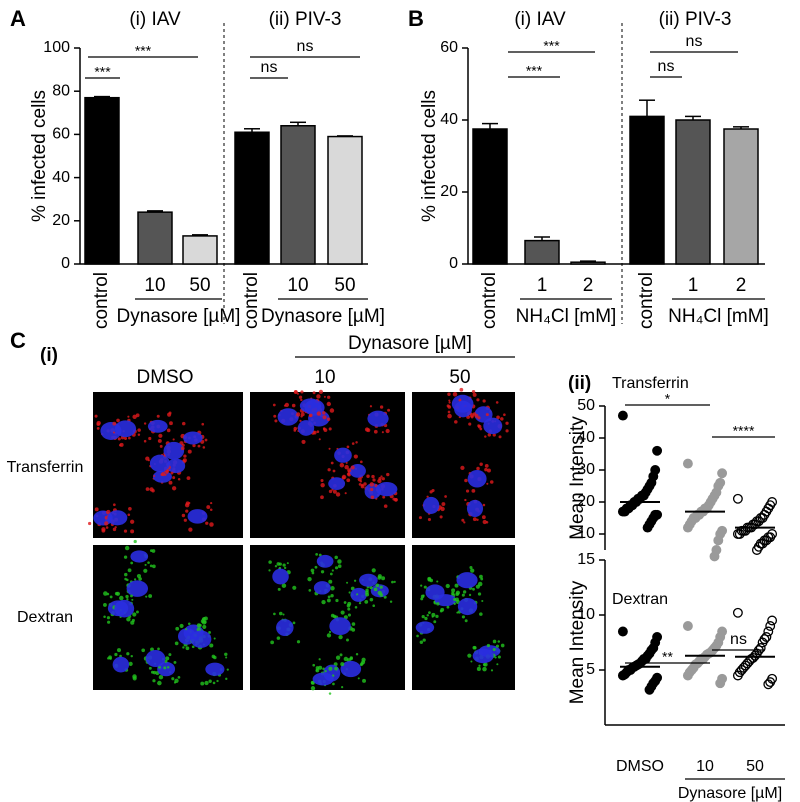 The image size is (800, 802). Describe the element at coordinates (668, 399) in the screenshot. I see `significance-label: *` at that location.